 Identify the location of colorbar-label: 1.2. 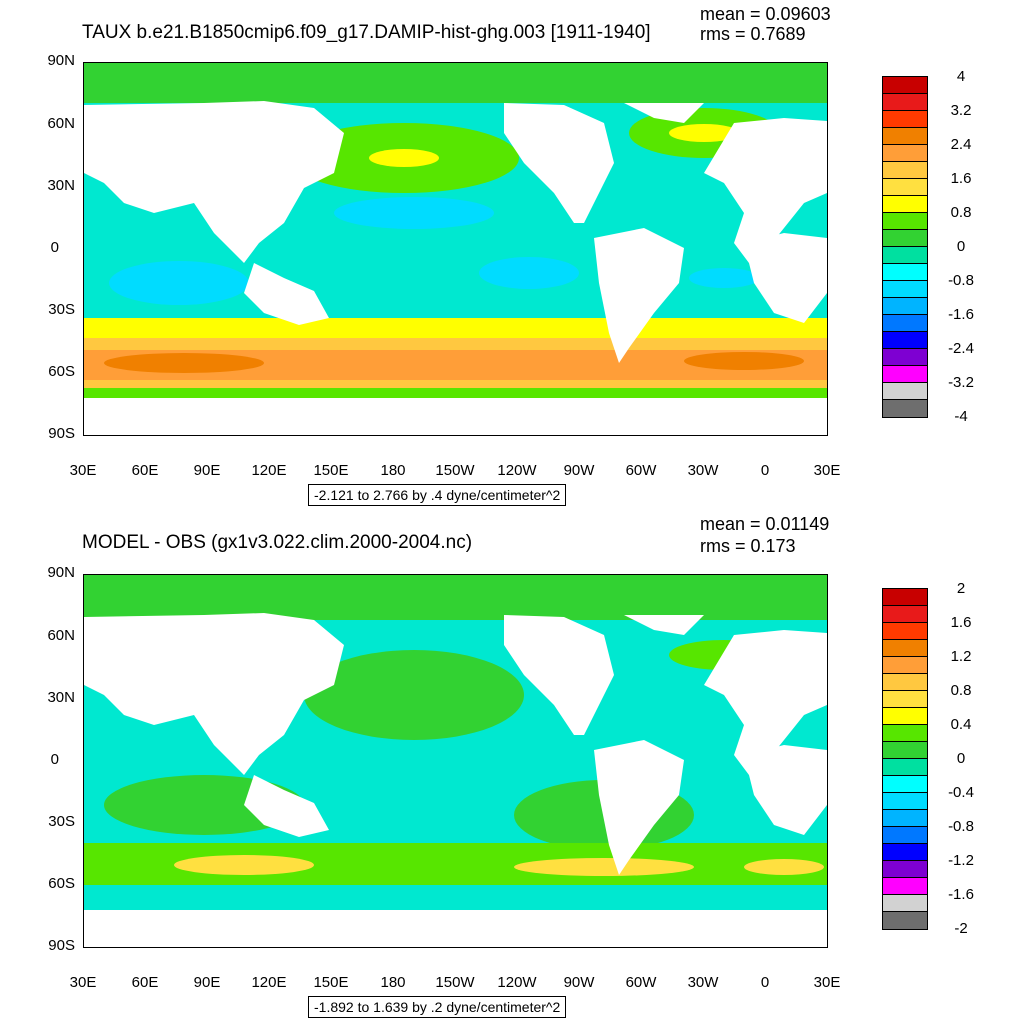
(961, 656).